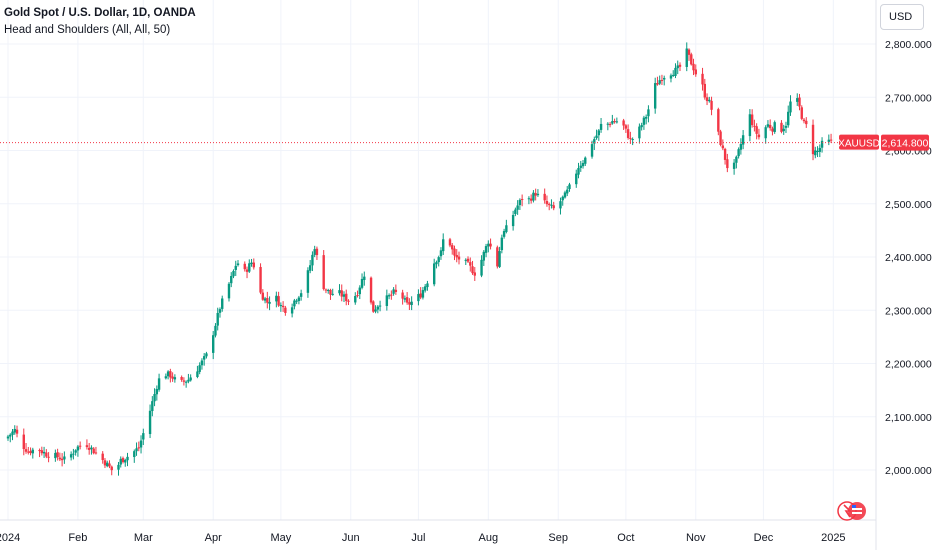  Describe the element at coordinates (908, 205) in the screenshot. I see `y-tick-label: 2,500.000` at that location.